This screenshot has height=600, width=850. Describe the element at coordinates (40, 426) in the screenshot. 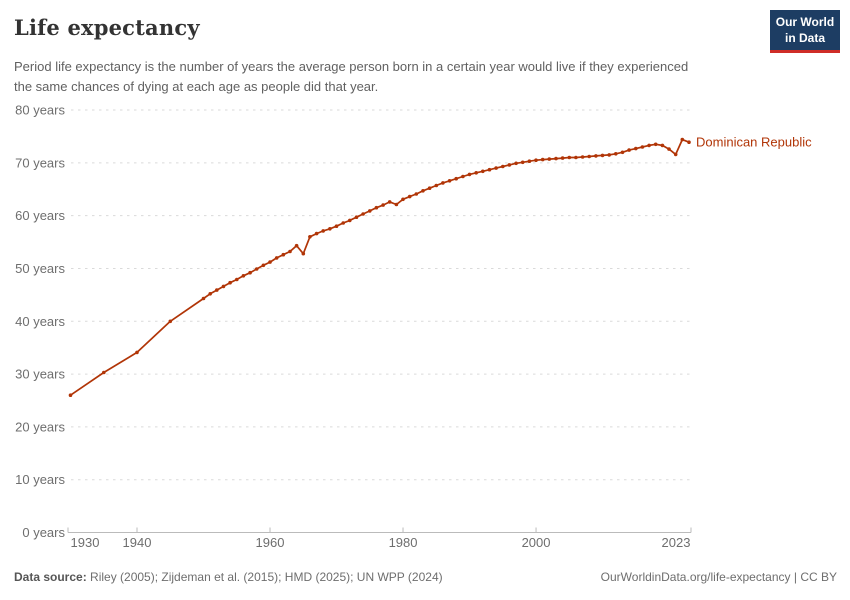

I see `y-axis-tick-label: 20 years` at that location.